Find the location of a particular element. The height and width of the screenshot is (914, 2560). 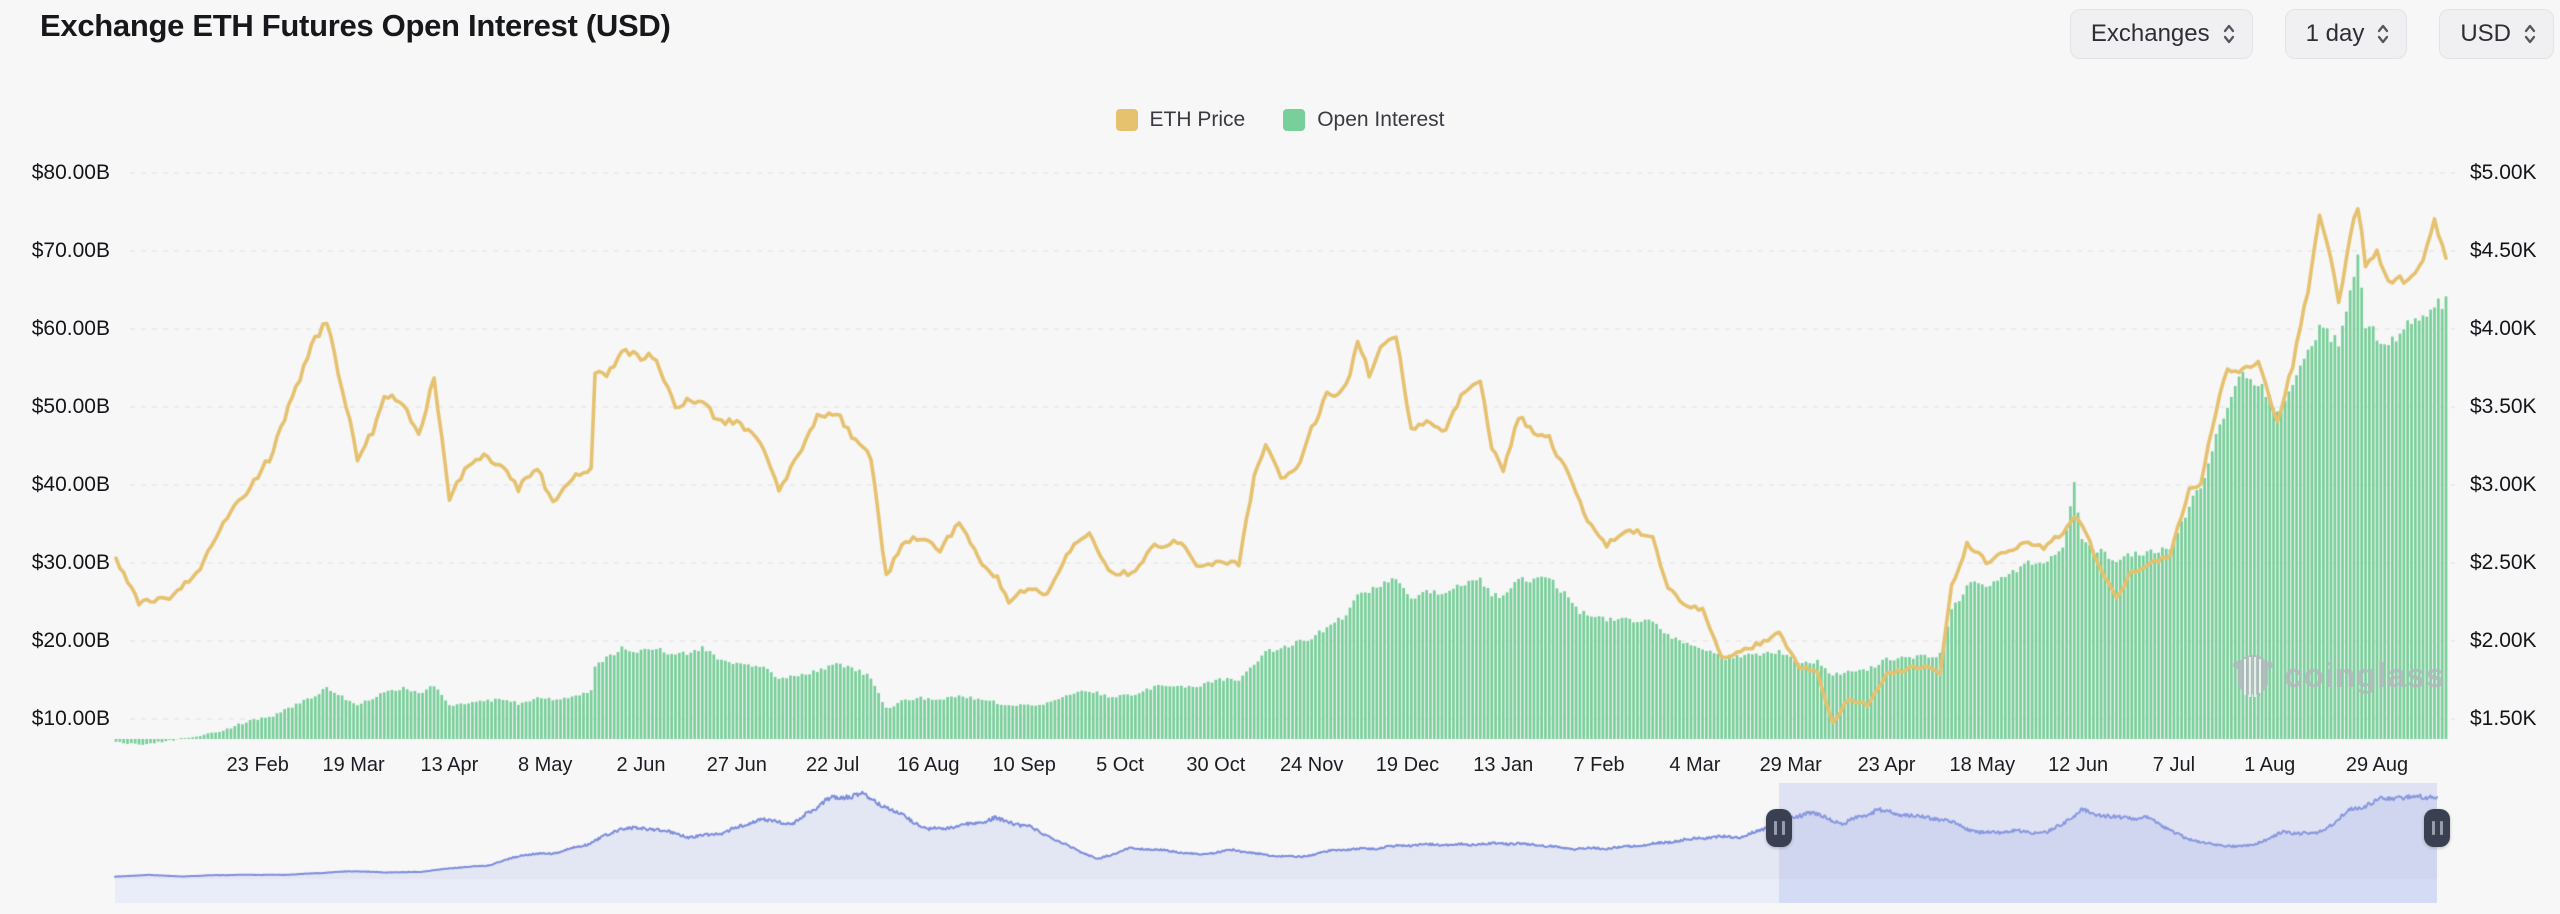

x-axis-tick-label: 5 Oct is located at coordinates (1120, 765).